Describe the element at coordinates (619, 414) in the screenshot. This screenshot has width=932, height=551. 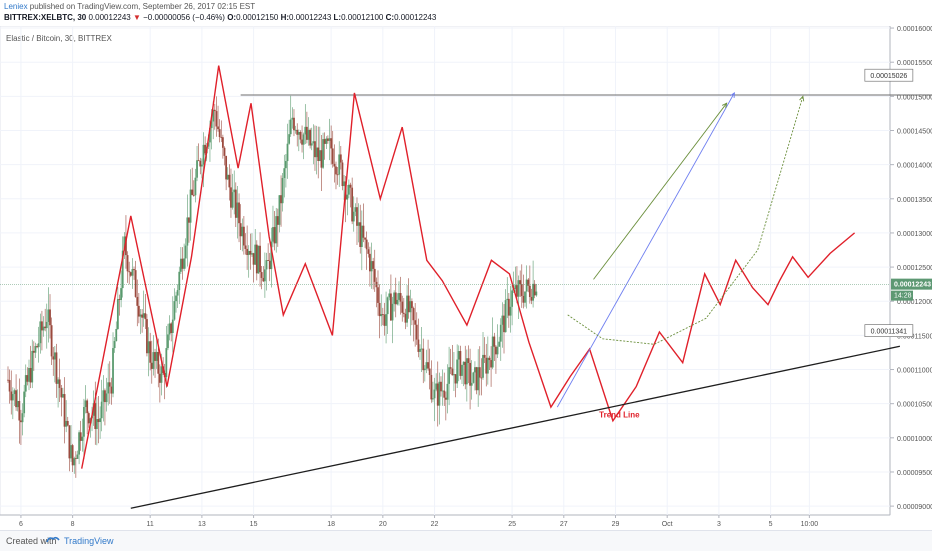
I see `trend-line-label: Trend Line` at that location.